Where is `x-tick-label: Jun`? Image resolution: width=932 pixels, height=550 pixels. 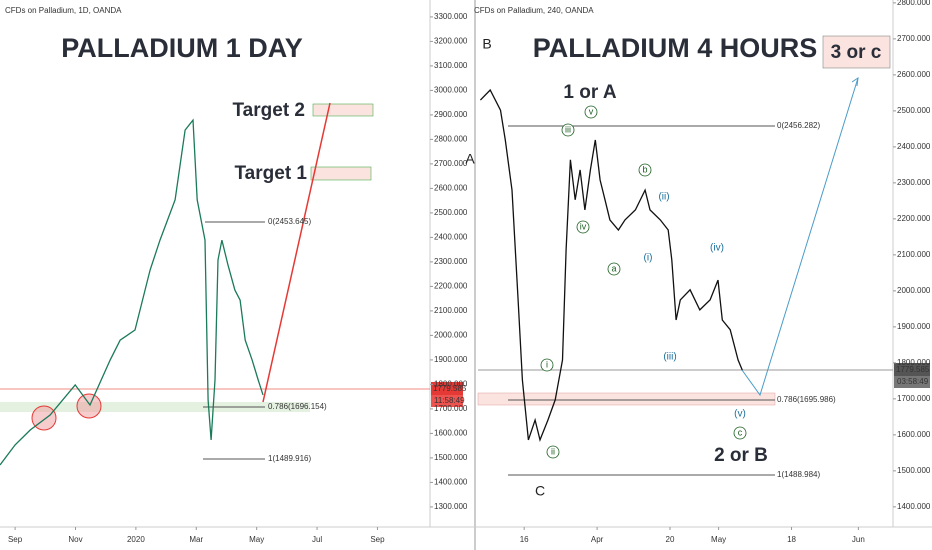 x-tick-label: Jun is located at coordinates (858, 539).